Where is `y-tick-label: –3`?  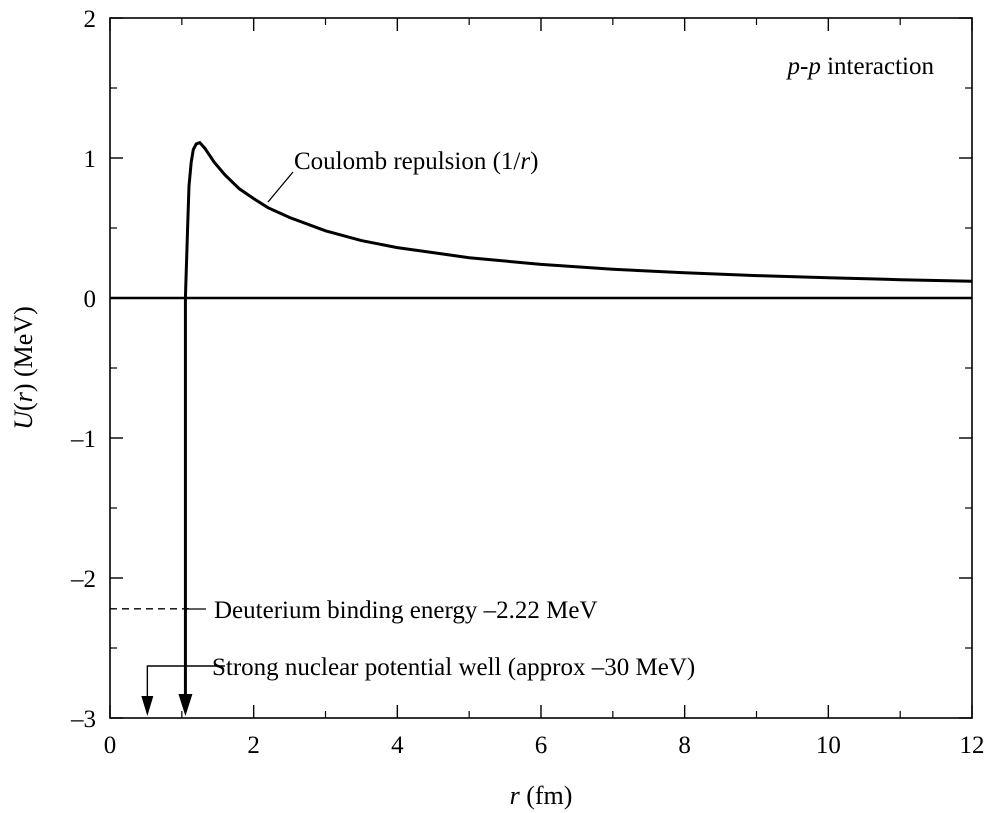 y-tick-label: –3 is located at coordinates (83, 719).